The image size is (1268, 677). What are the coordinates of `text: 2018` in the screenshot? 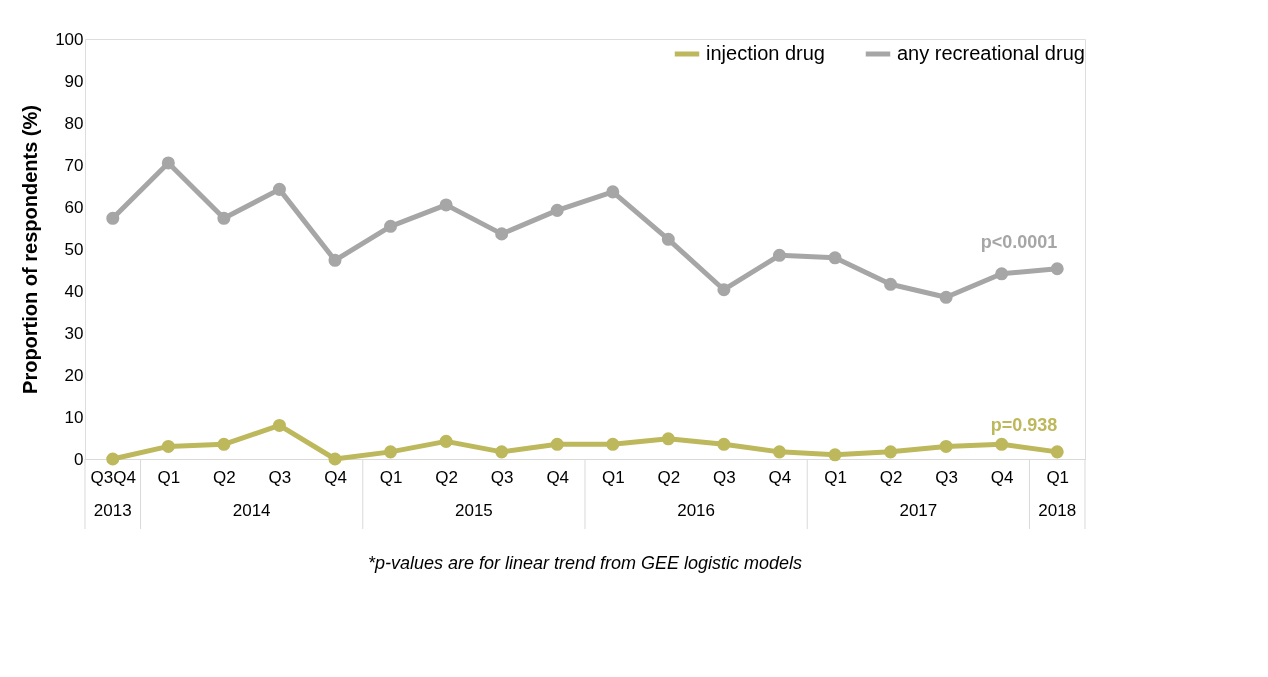 It's located at (1057, 510).